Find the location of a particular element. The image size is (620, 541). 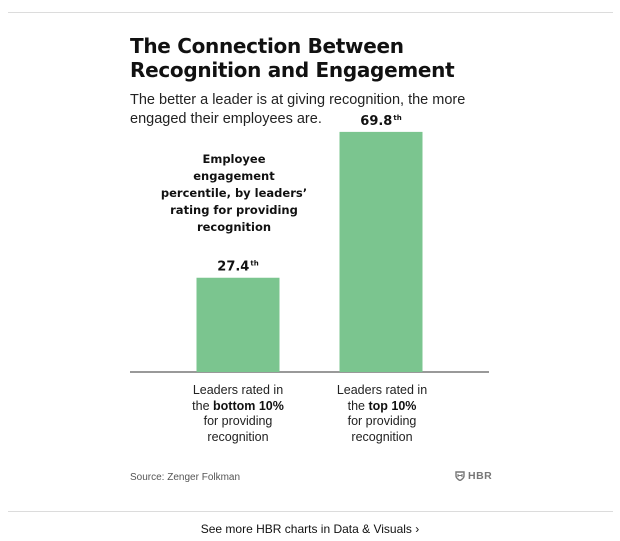

value-label: 69.8th is located at coordinates (380, 121).